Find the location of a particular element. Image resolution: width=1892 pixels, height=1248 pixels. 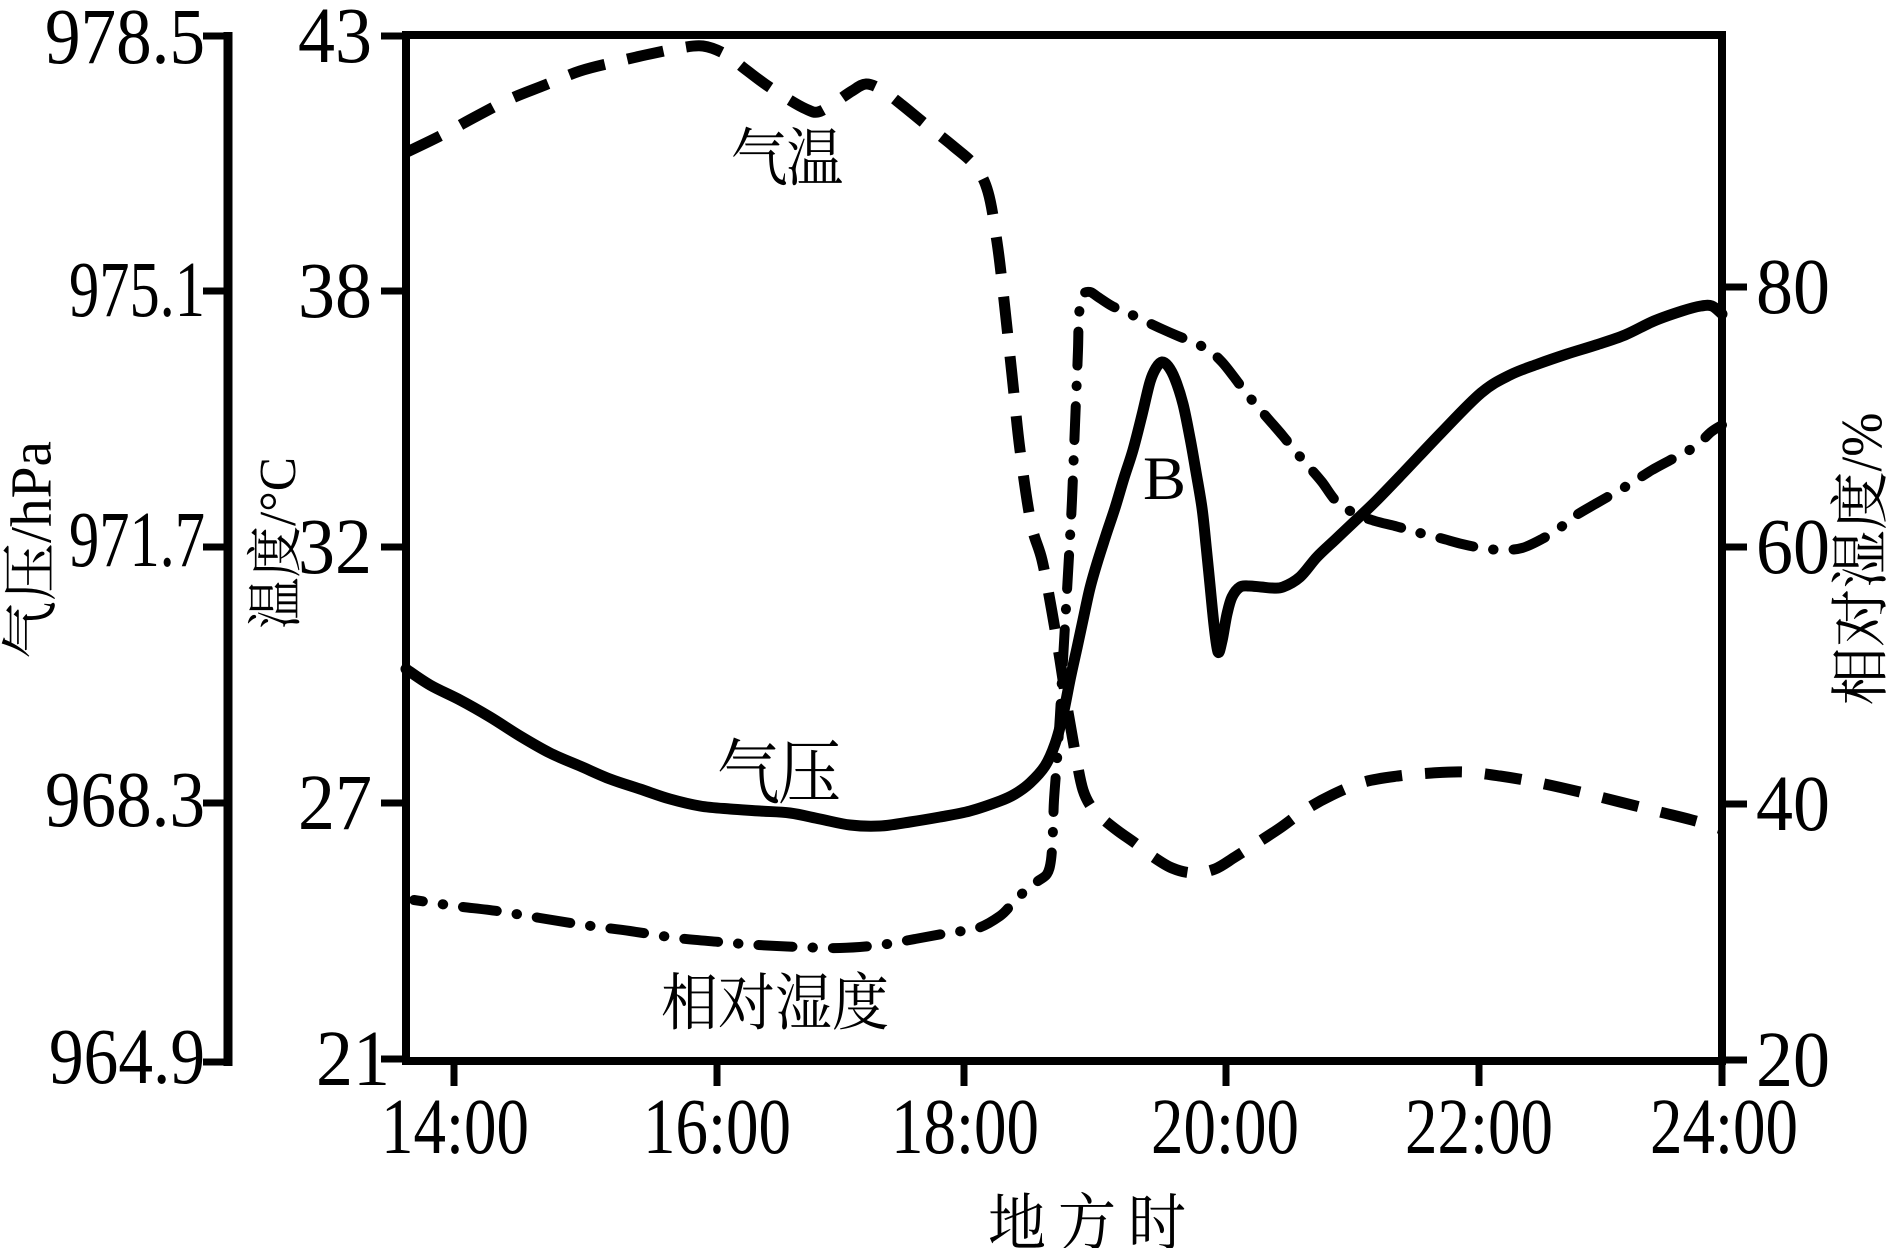

svg-text: 975.1 is located at coordinates (137, 290).